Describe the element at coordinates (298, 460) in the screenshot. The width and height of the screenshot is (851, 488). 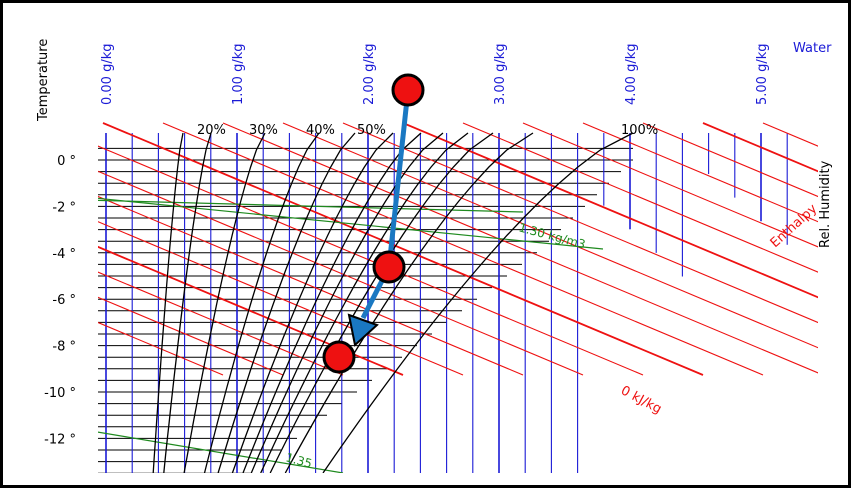
I see `density-label-2: 1.35` at that location.